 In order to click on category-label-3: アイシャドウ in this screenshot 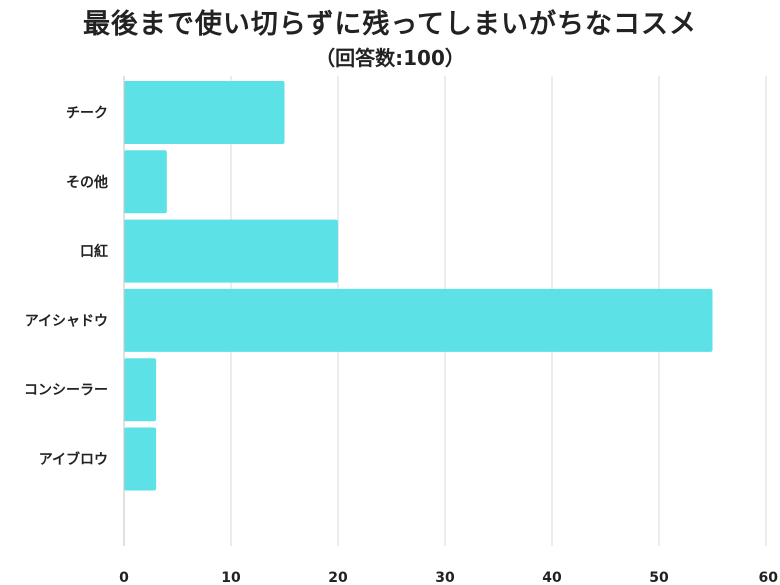, I will do `click(66, 321)`.